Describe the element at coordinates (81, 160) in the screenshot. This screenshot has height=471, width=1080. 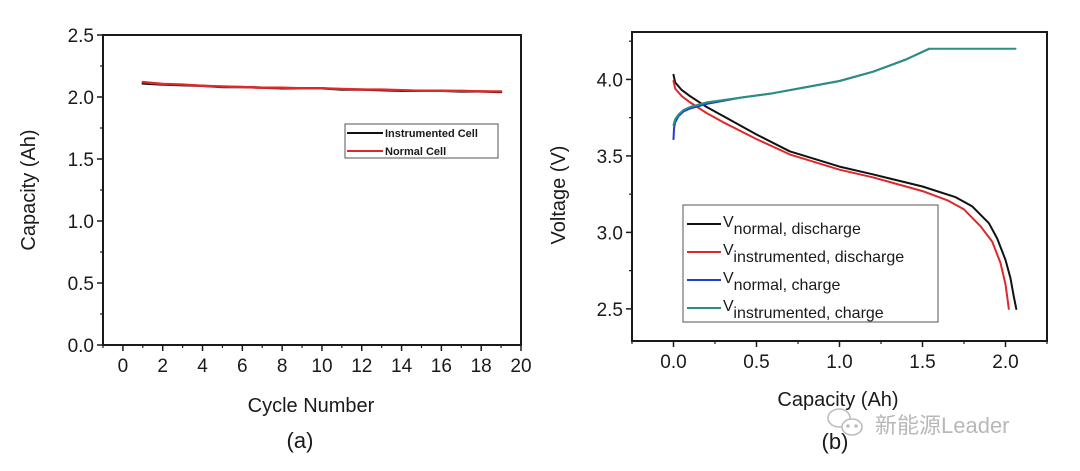
I see `y-tick-label: 1.5` at that location.